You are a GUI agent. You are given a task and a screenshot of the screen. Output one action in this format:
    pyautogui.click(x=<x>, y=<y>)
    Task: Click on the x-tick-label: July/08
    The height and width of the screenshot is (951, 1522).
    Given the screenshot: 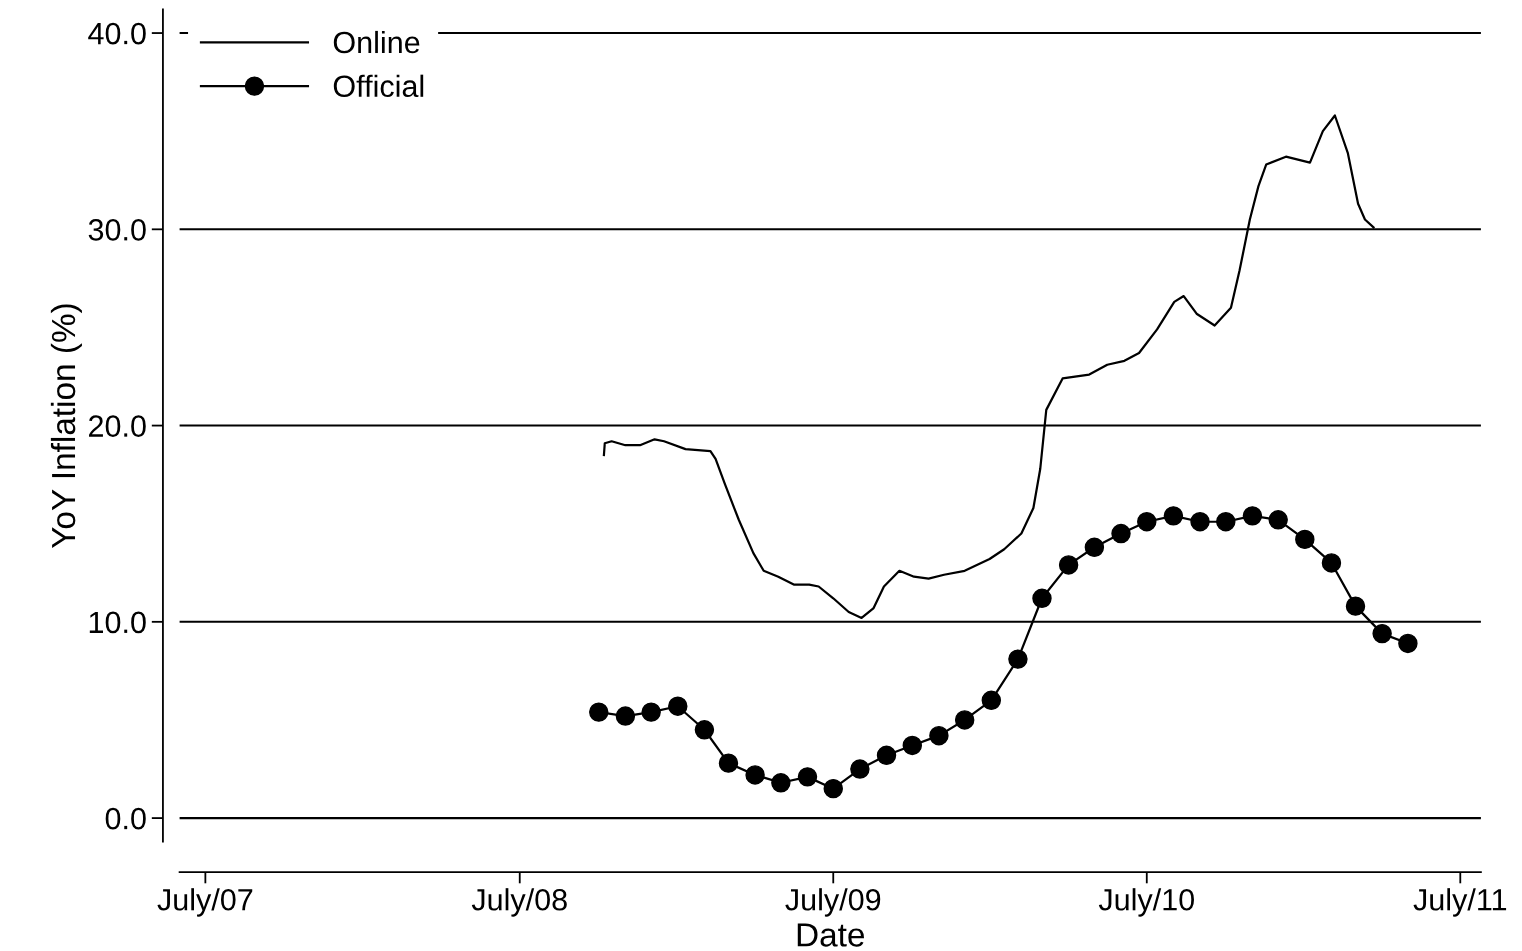 What is the action you would take?
    pyautogui.click(x=519, y=902)
    